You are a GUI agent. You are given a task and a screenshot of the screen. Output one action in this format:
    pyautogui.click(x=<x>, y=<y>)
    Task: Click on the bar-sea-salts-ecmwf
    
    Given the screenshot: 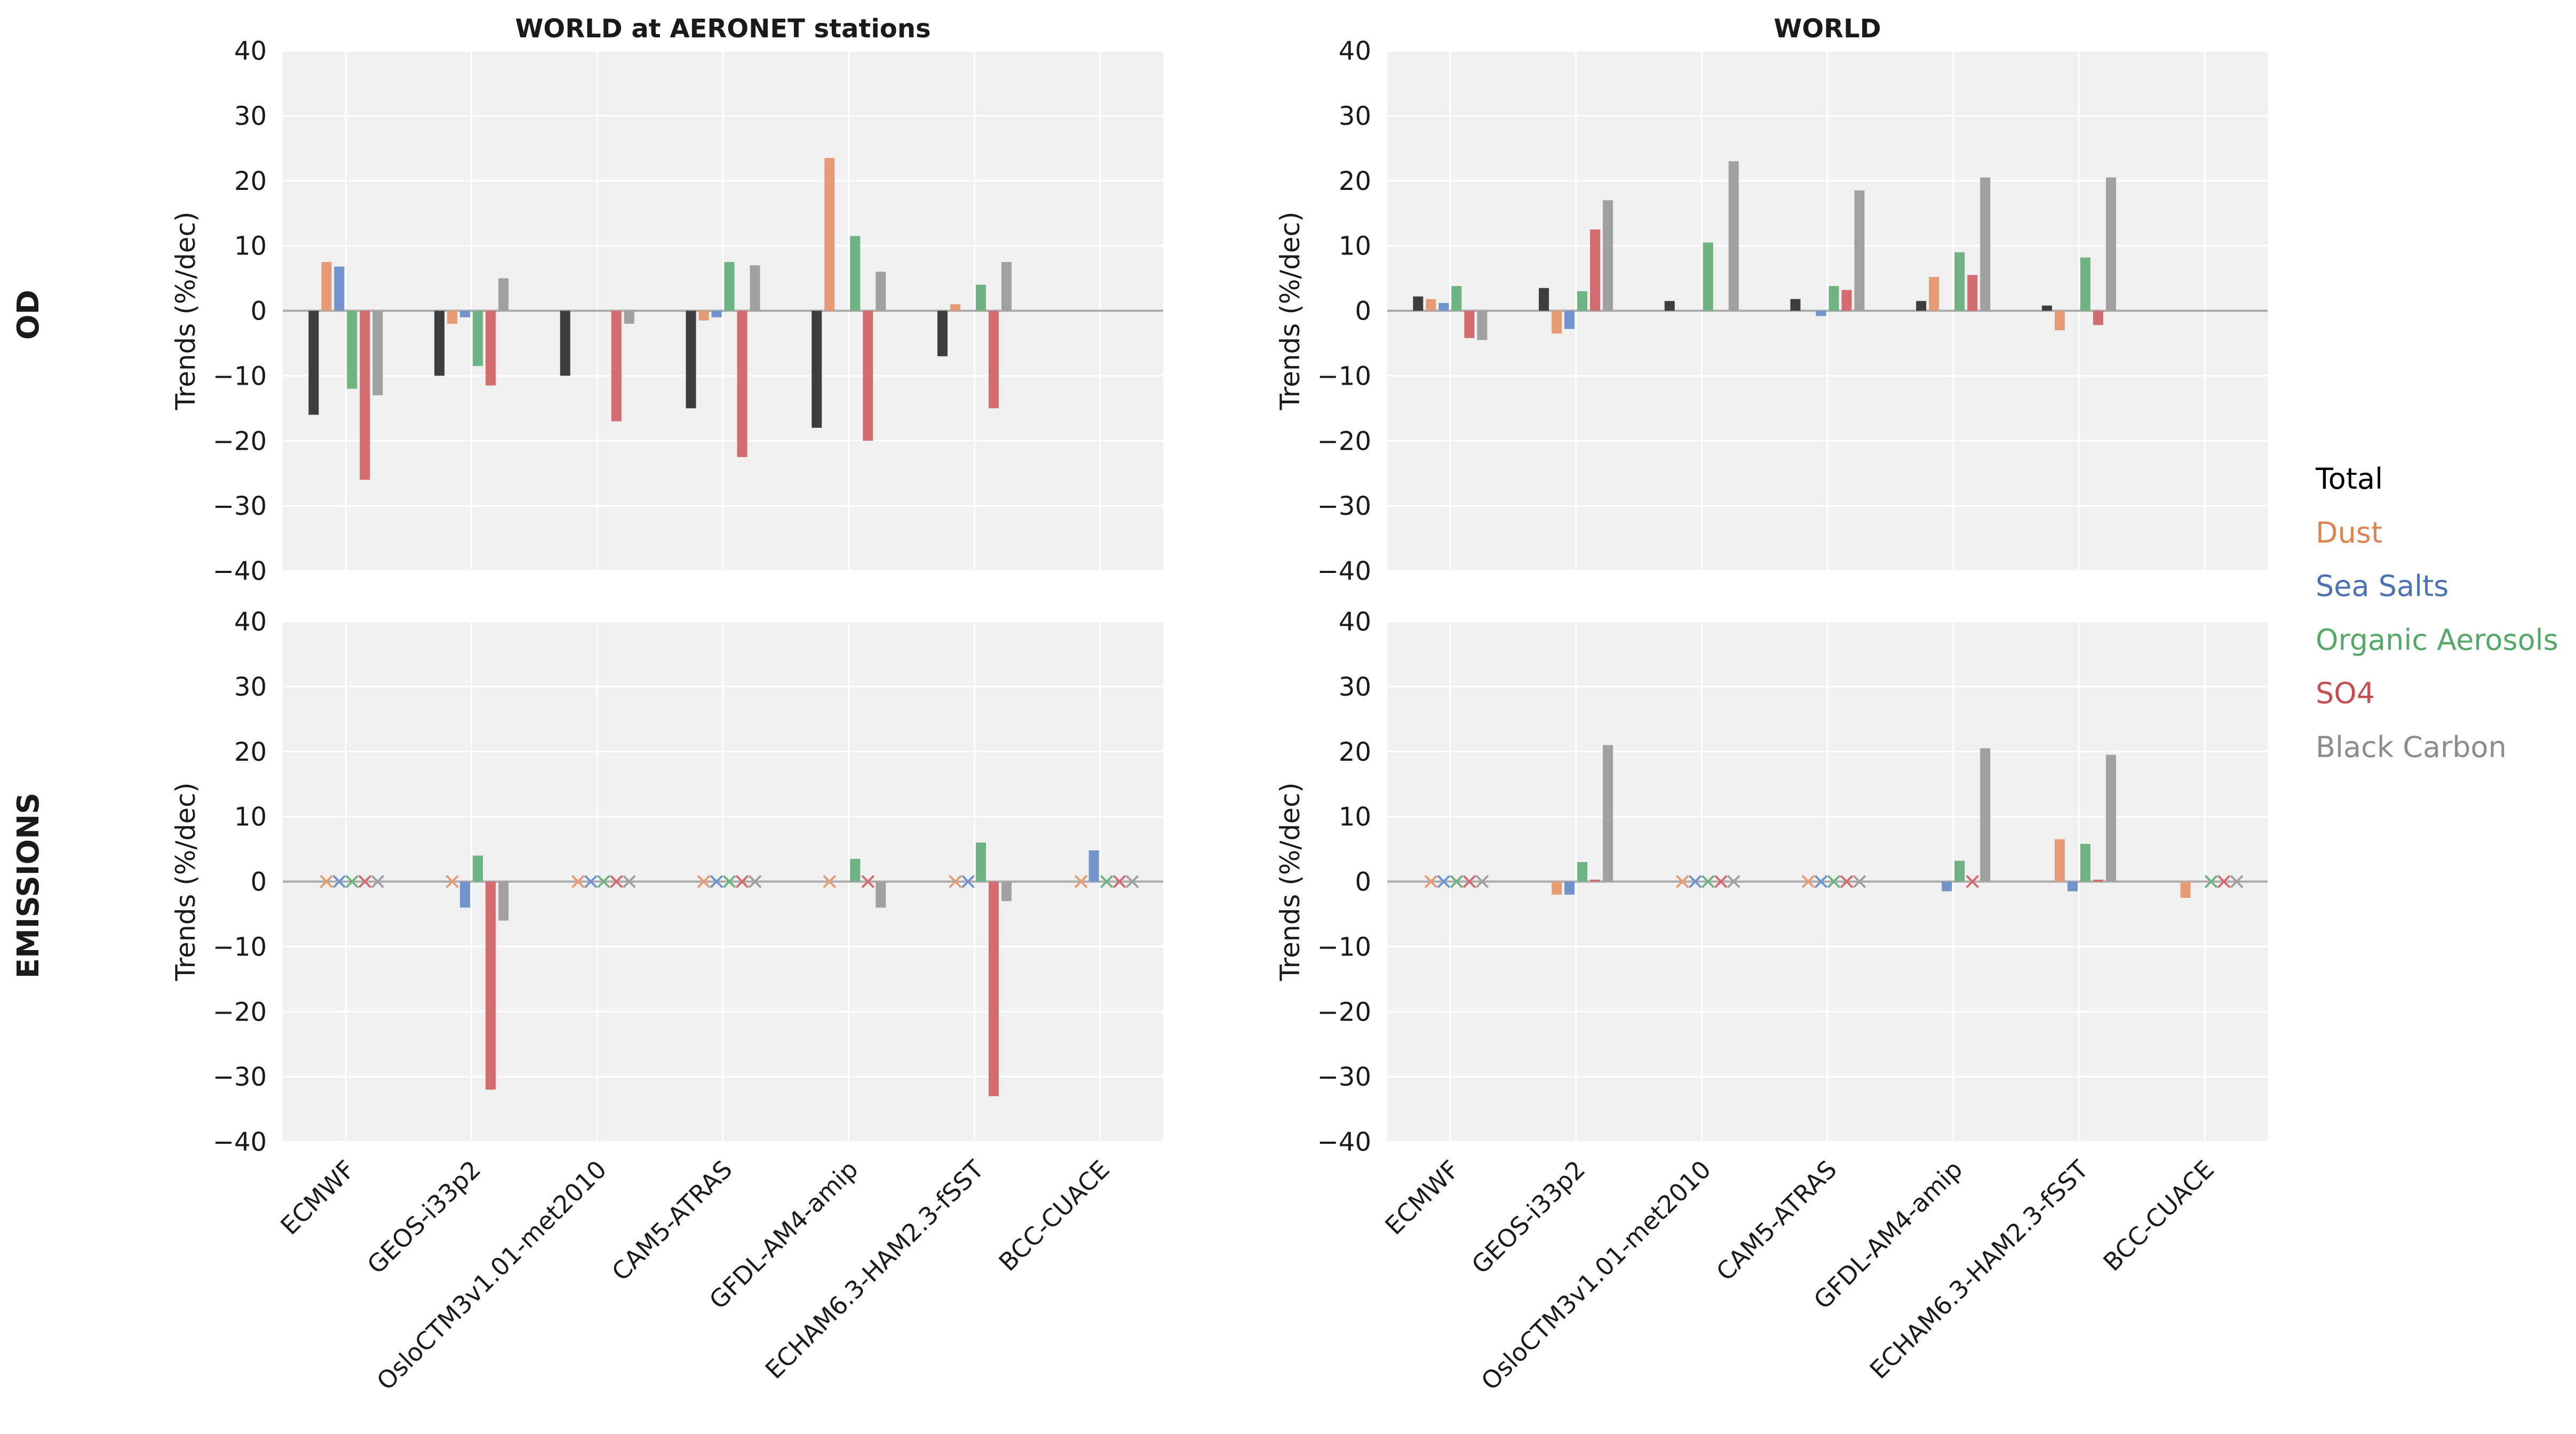 What is the action you would take?
    pyautogui.click(x=1443, y=307)
    